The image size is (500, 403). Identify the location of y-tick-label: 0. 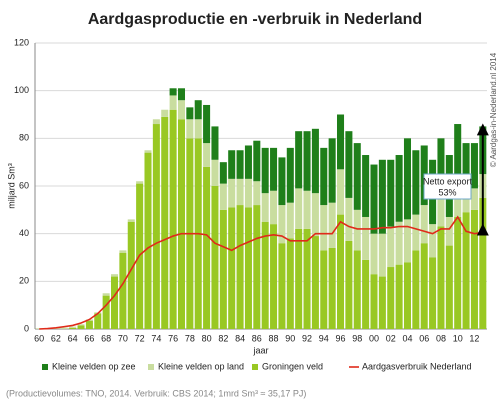
(26, 328).